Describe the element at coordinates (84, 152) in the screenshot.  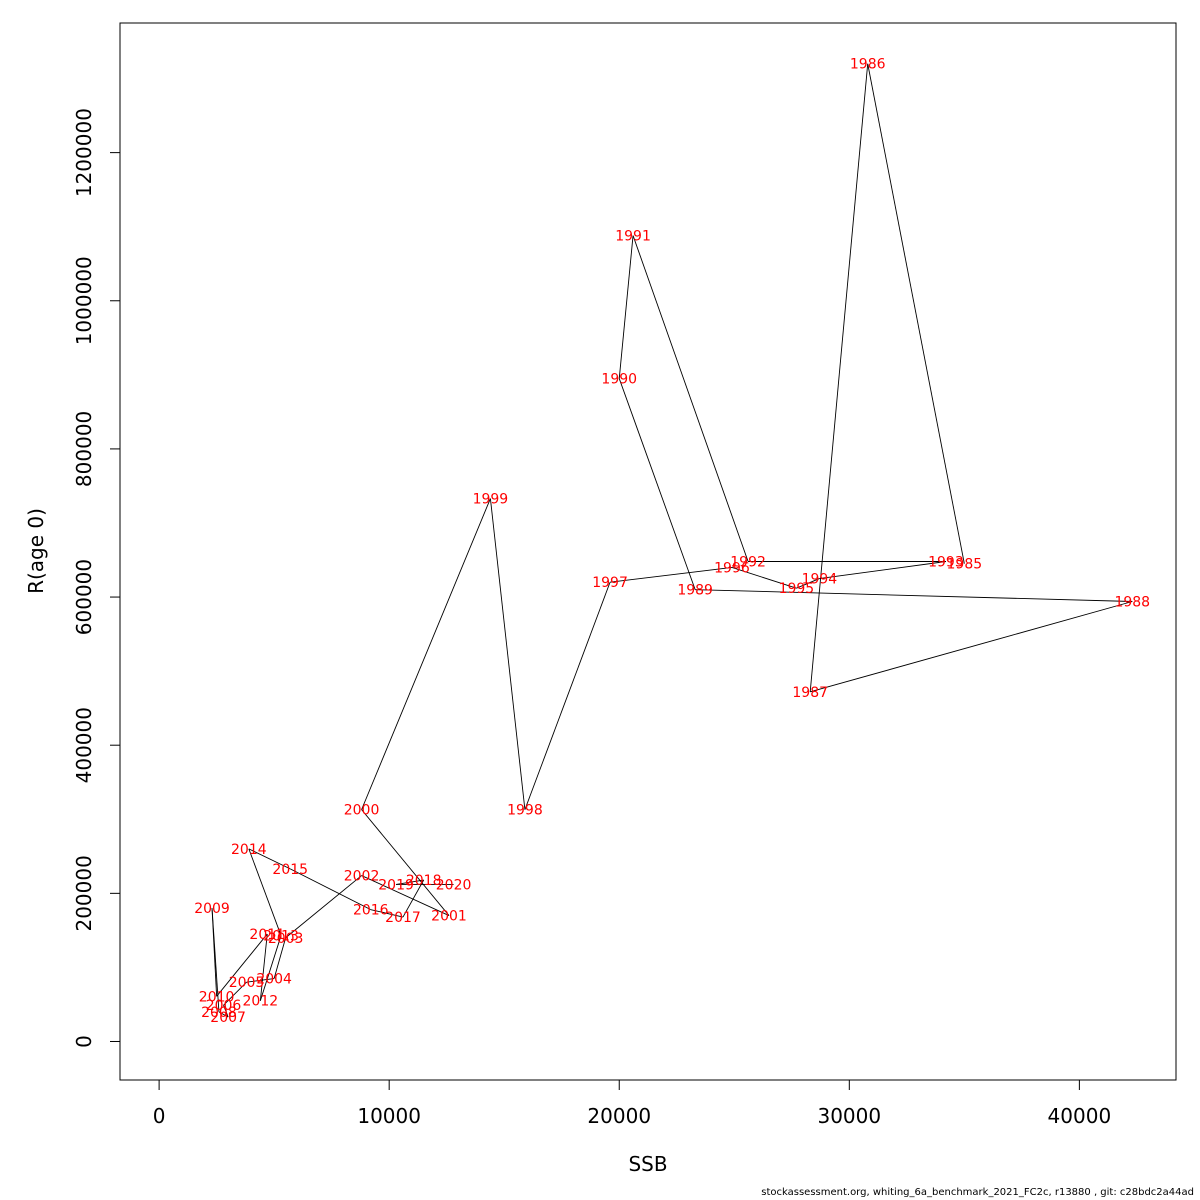
I see `y-tick-label: 1200000` at that location.